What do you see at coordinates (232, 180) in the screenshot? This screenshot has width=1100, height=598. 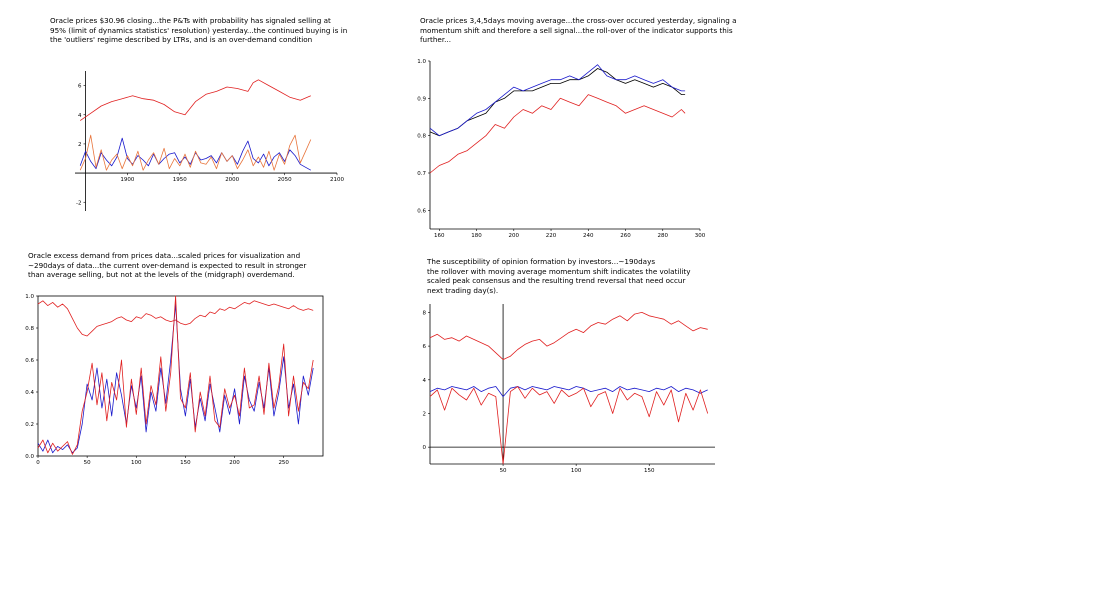 I see `x-tick-label: 2000` at bounding box center [232, 180].